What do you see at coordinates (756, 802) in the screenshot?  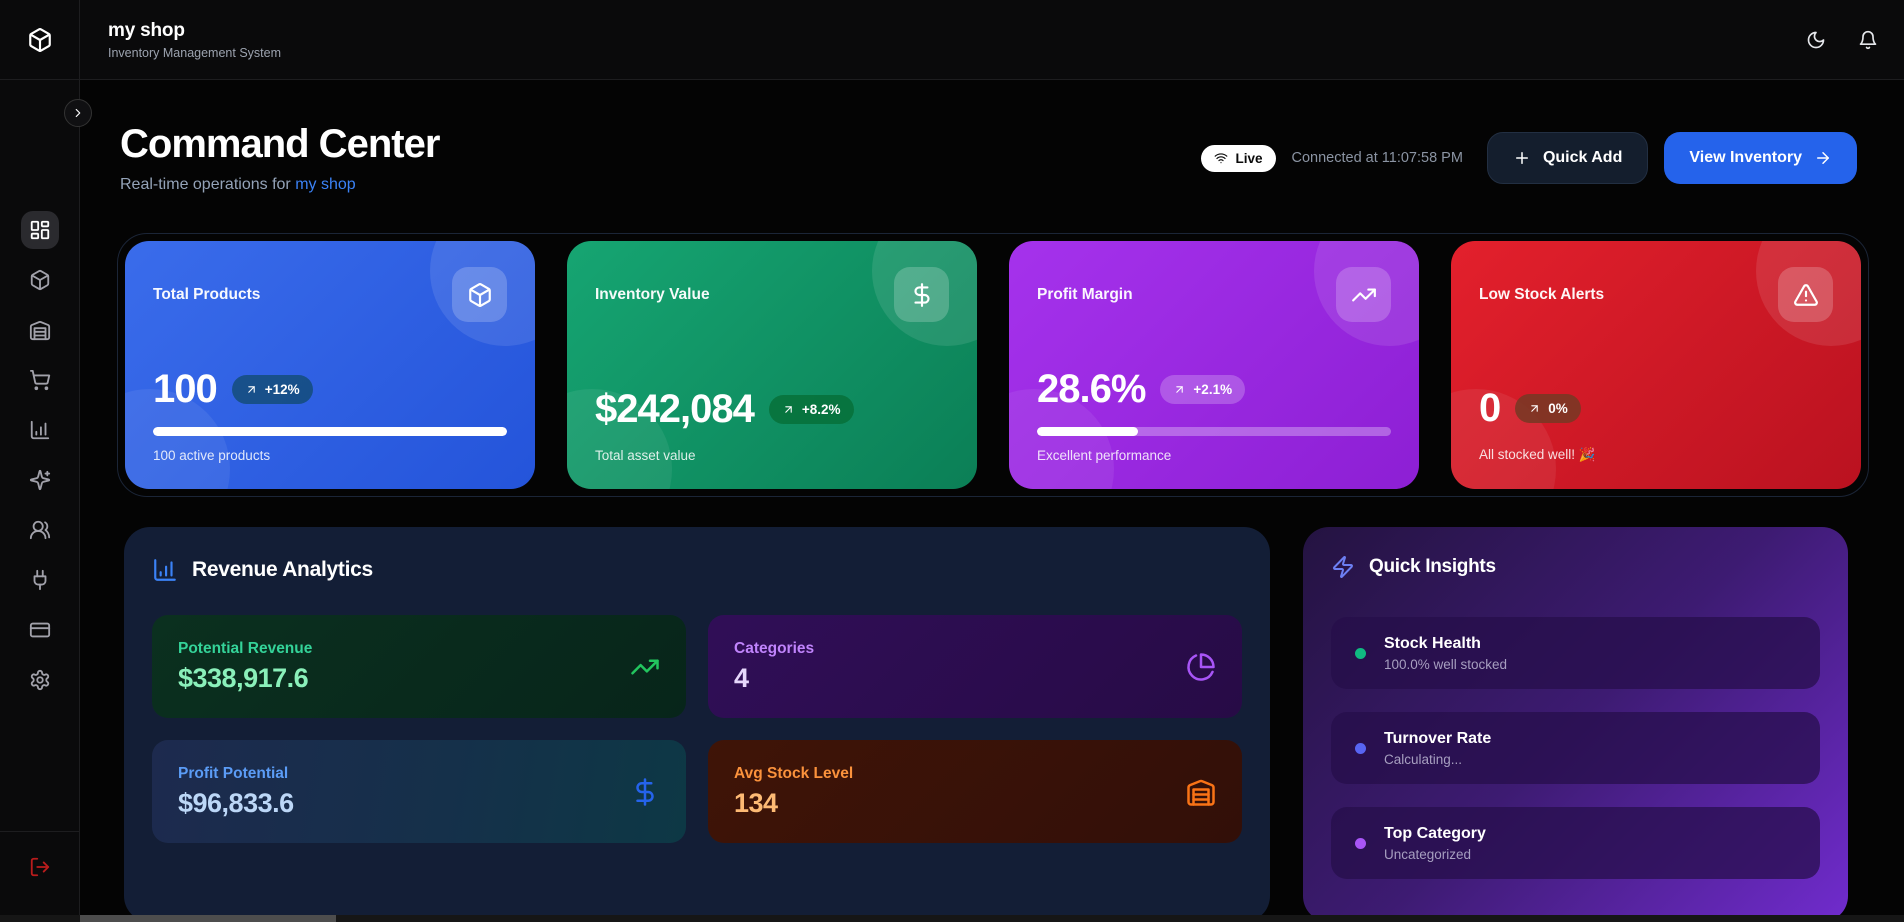 I see `metric-value: 134` at bounding box center [756, 802].